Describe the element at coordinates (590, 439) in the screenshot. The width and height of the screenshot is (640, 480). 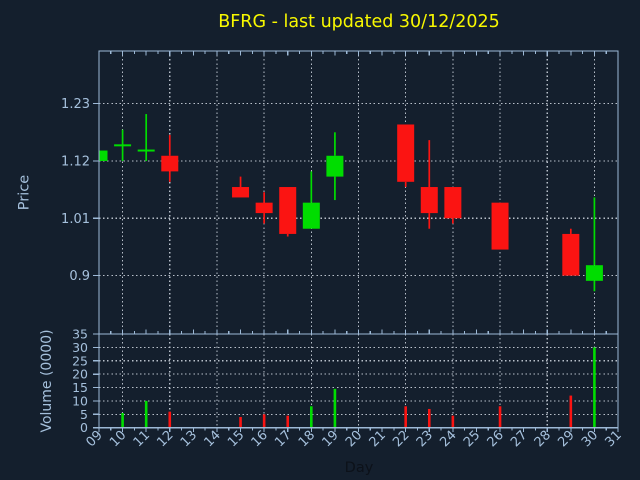
I see `x-tick-label: 30` at that location.